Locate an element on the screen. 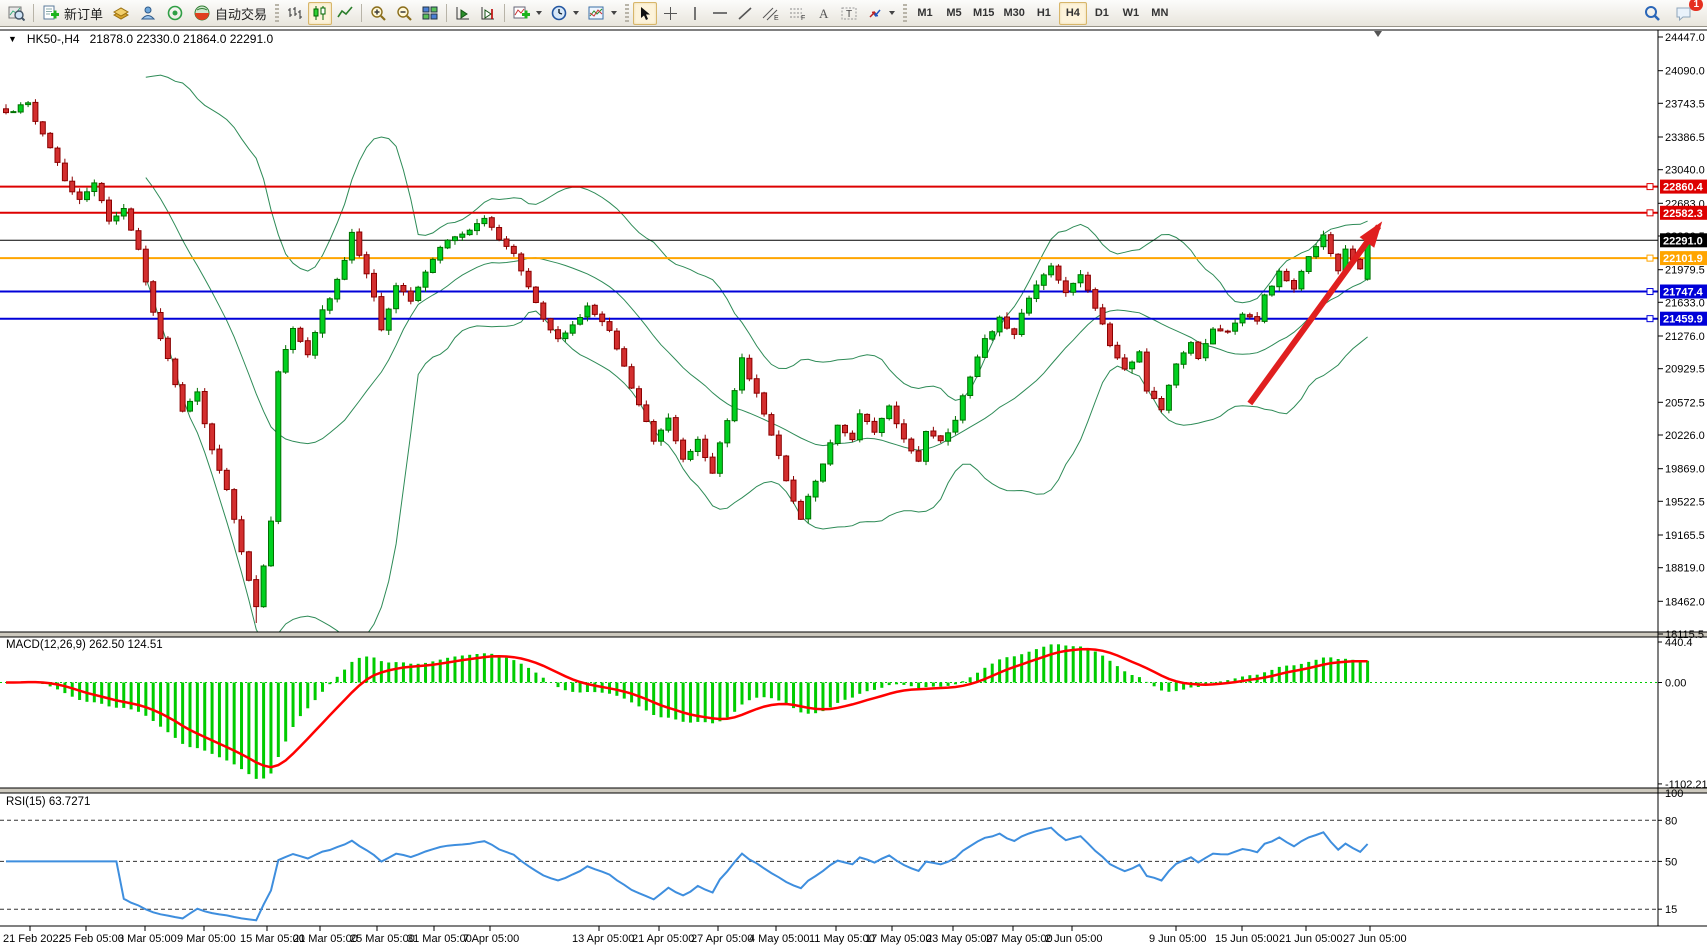 The width and height of the screenshot is (1707, 947). svg-text: E is located at coordinates (776, 18).